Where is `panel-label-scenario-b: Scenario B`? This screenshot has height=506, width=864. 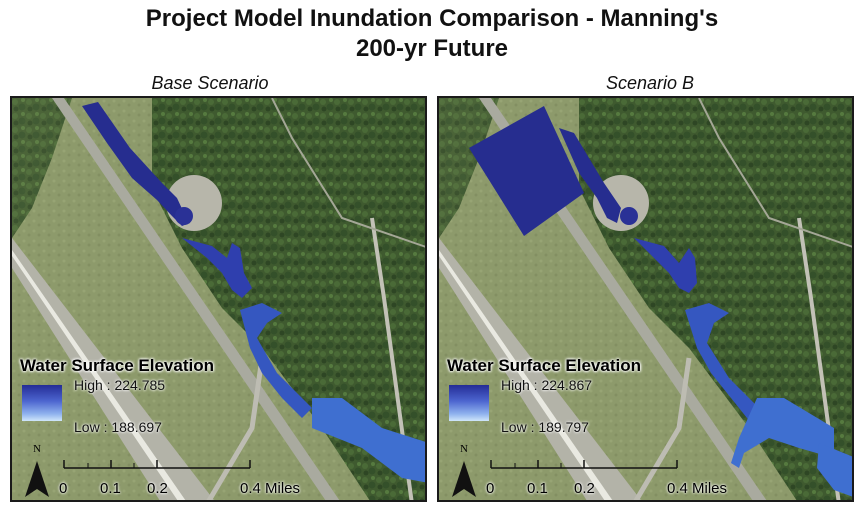 panel-label-scenario-b: Scenario B is located at coordinates (650, 83).